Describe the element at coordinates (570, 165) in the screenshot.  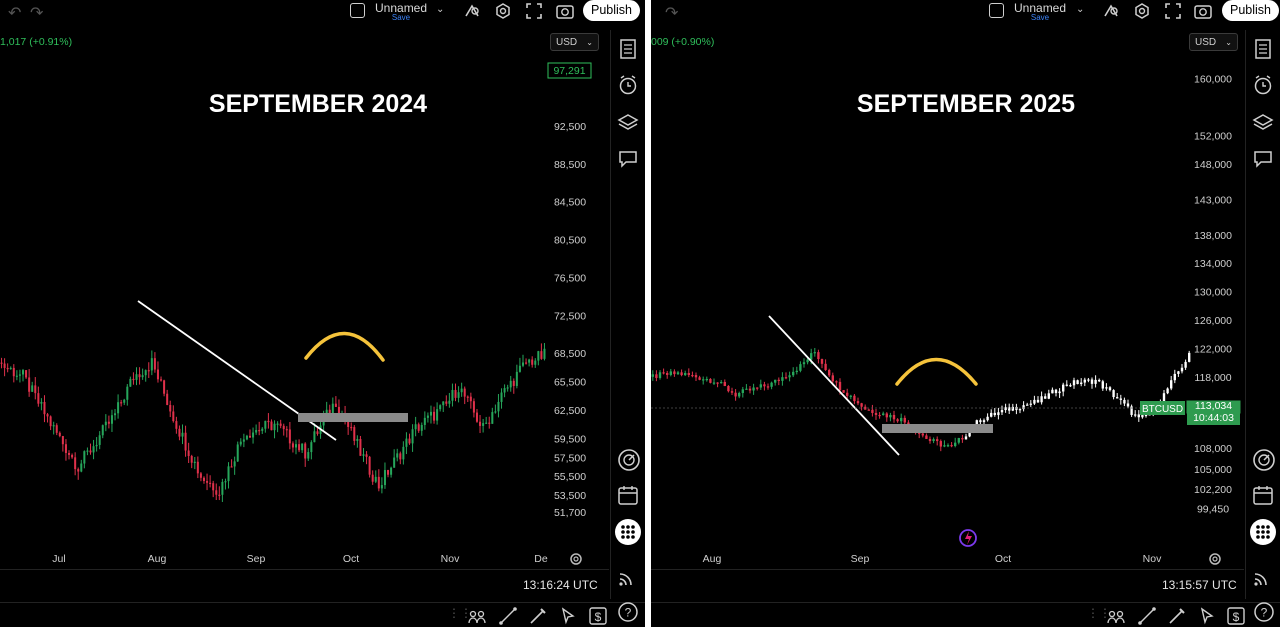
I see `y-tick-label: 88,500` at that location.